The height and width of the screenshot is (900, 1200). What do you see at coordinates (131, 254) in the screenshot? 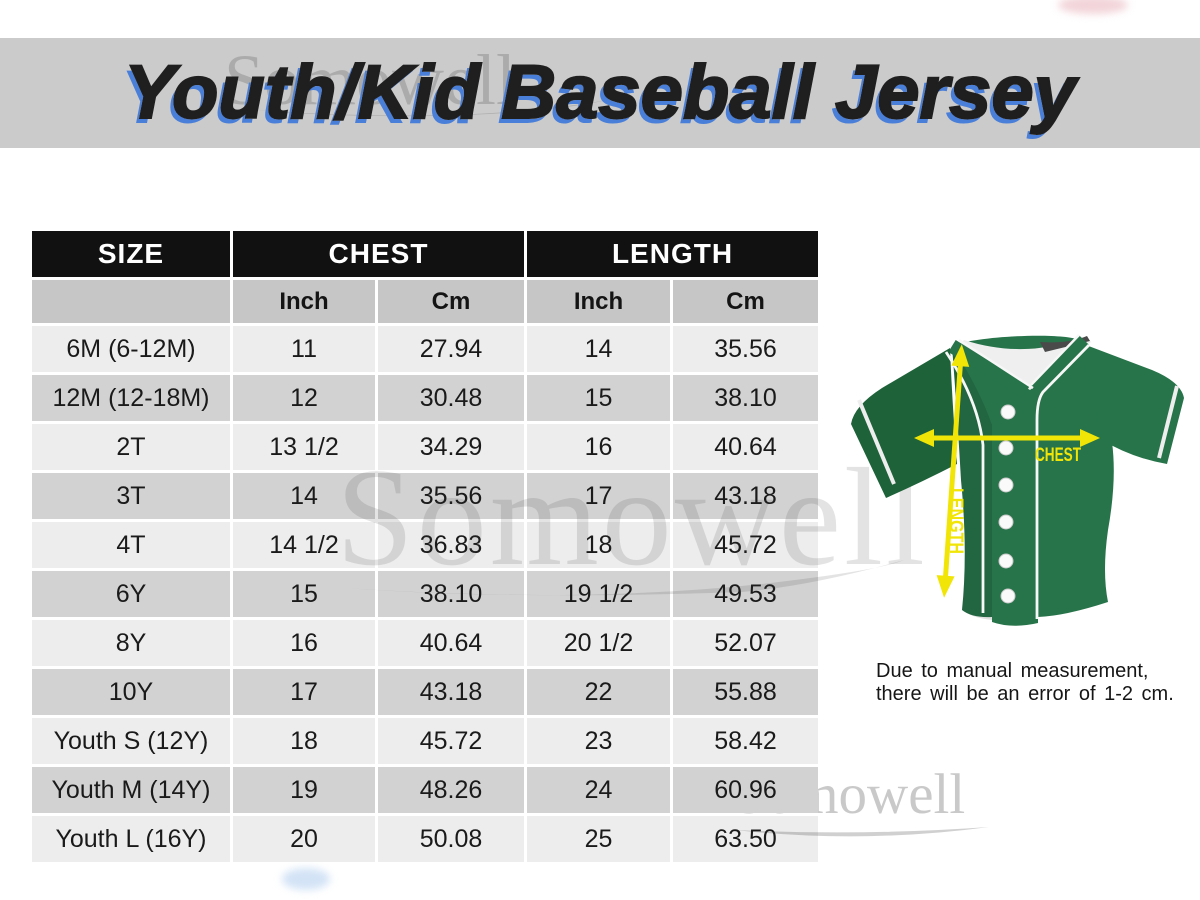
I see `size-column-header: SIZE` at bounding box center [131, 254].